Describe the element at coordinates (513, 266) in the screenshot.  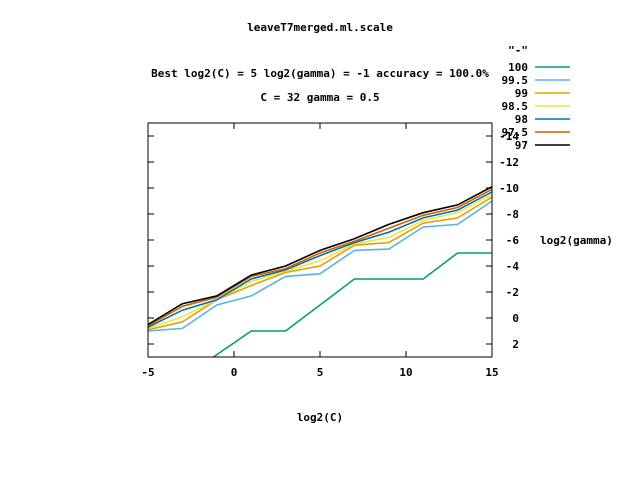
I see `y-tick-label: -4` at that location.